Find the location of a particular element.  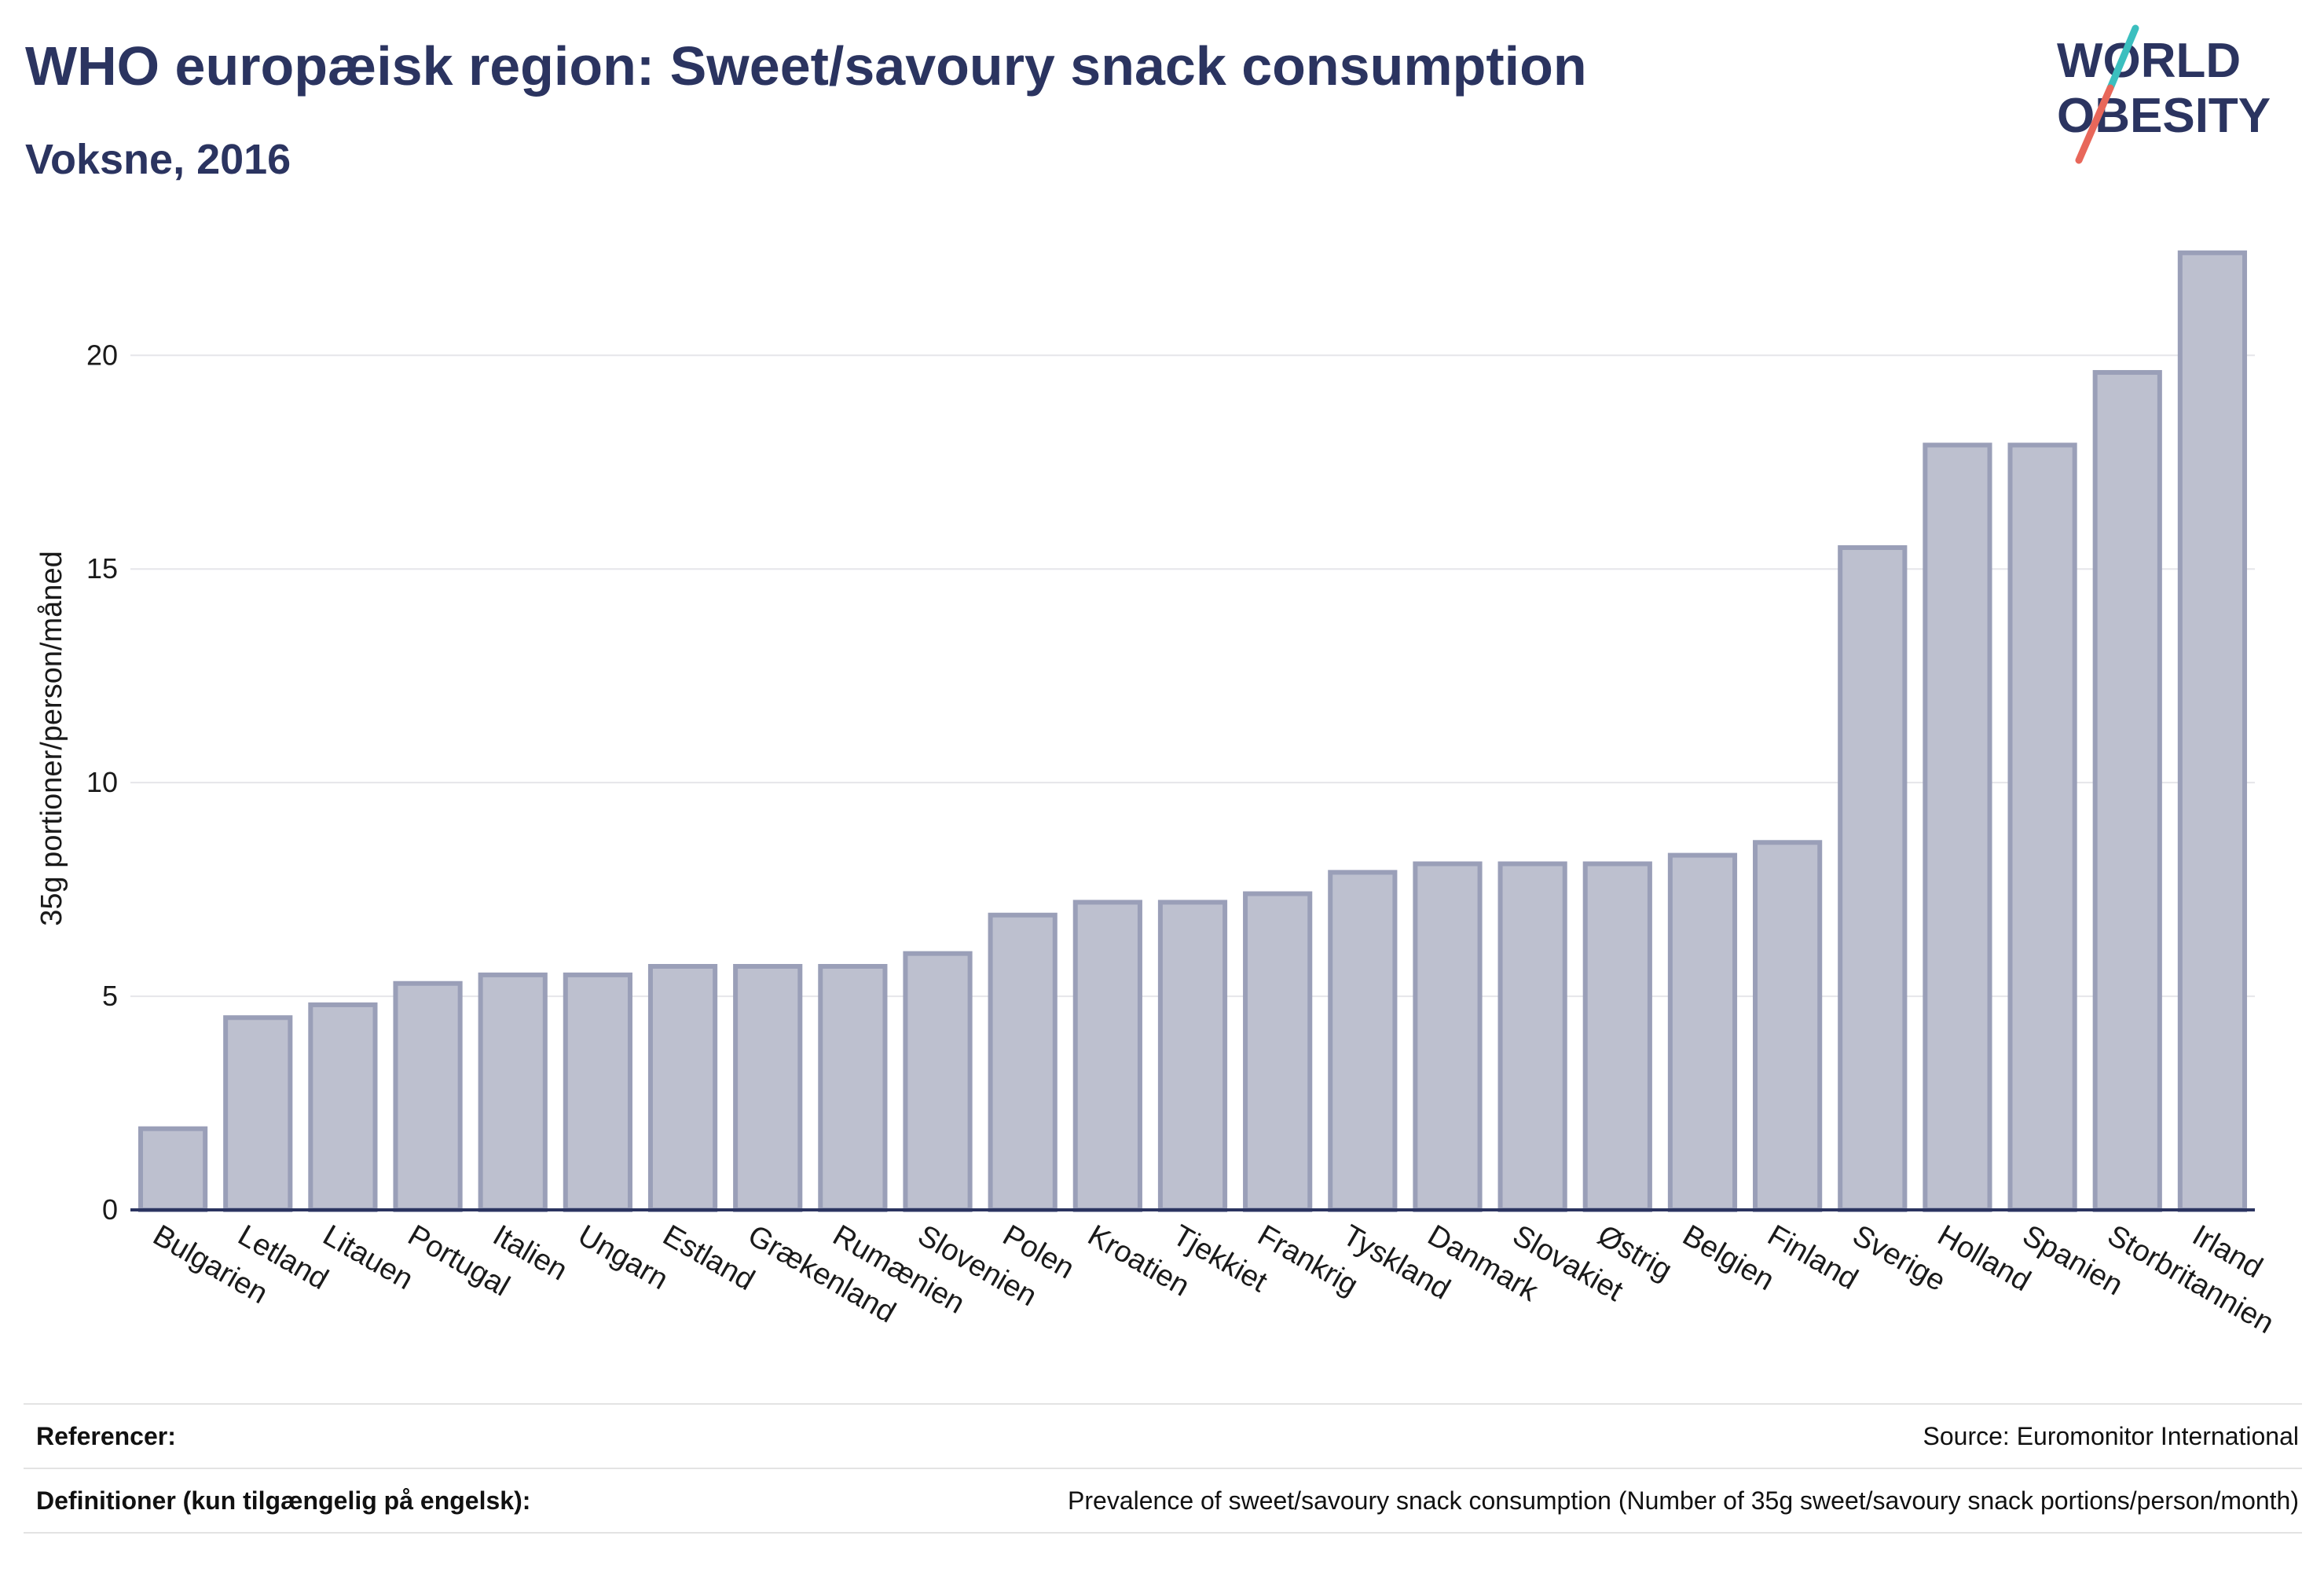

y-tick-label: 10 is located at coordinates (102, 782).